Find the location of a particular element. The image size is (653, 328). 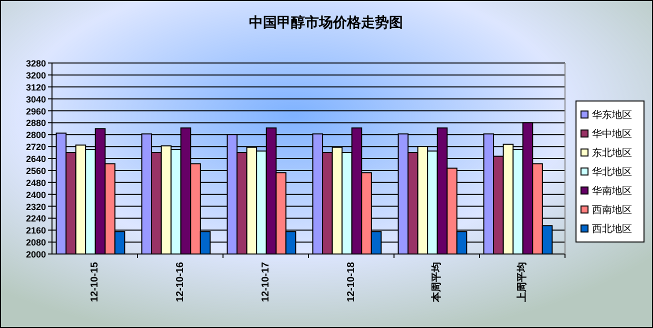

y-tick-label: 2320 is located at coordinates (36, 207).